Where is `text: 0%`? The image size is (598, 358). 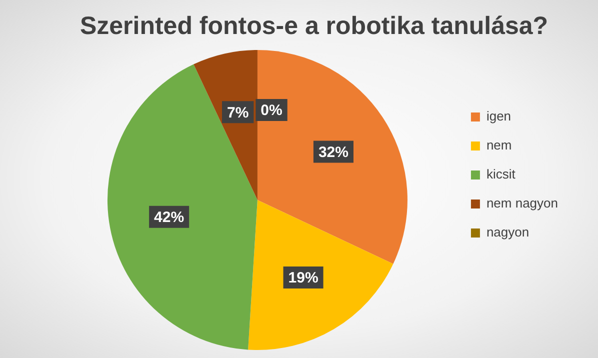 text: 0% is located at coordinates (271, 111).